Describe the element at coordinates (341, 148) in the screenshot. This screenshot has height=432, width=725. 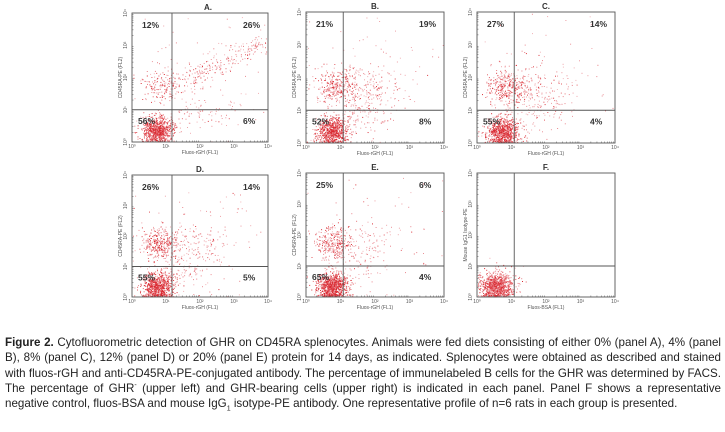
I see `x-tick-label: 10¹` at that location.